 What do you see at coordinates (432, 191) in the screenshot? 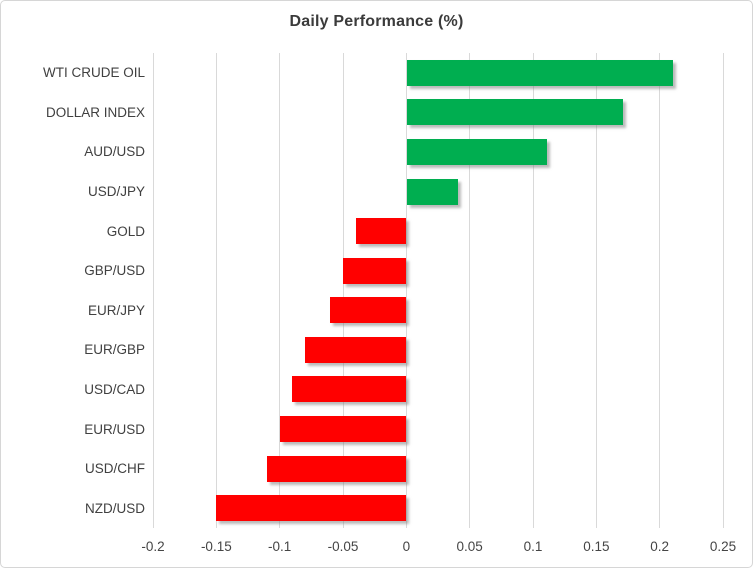
I see `chart-bar-usd-jpy` at bounding box center [432, 191].